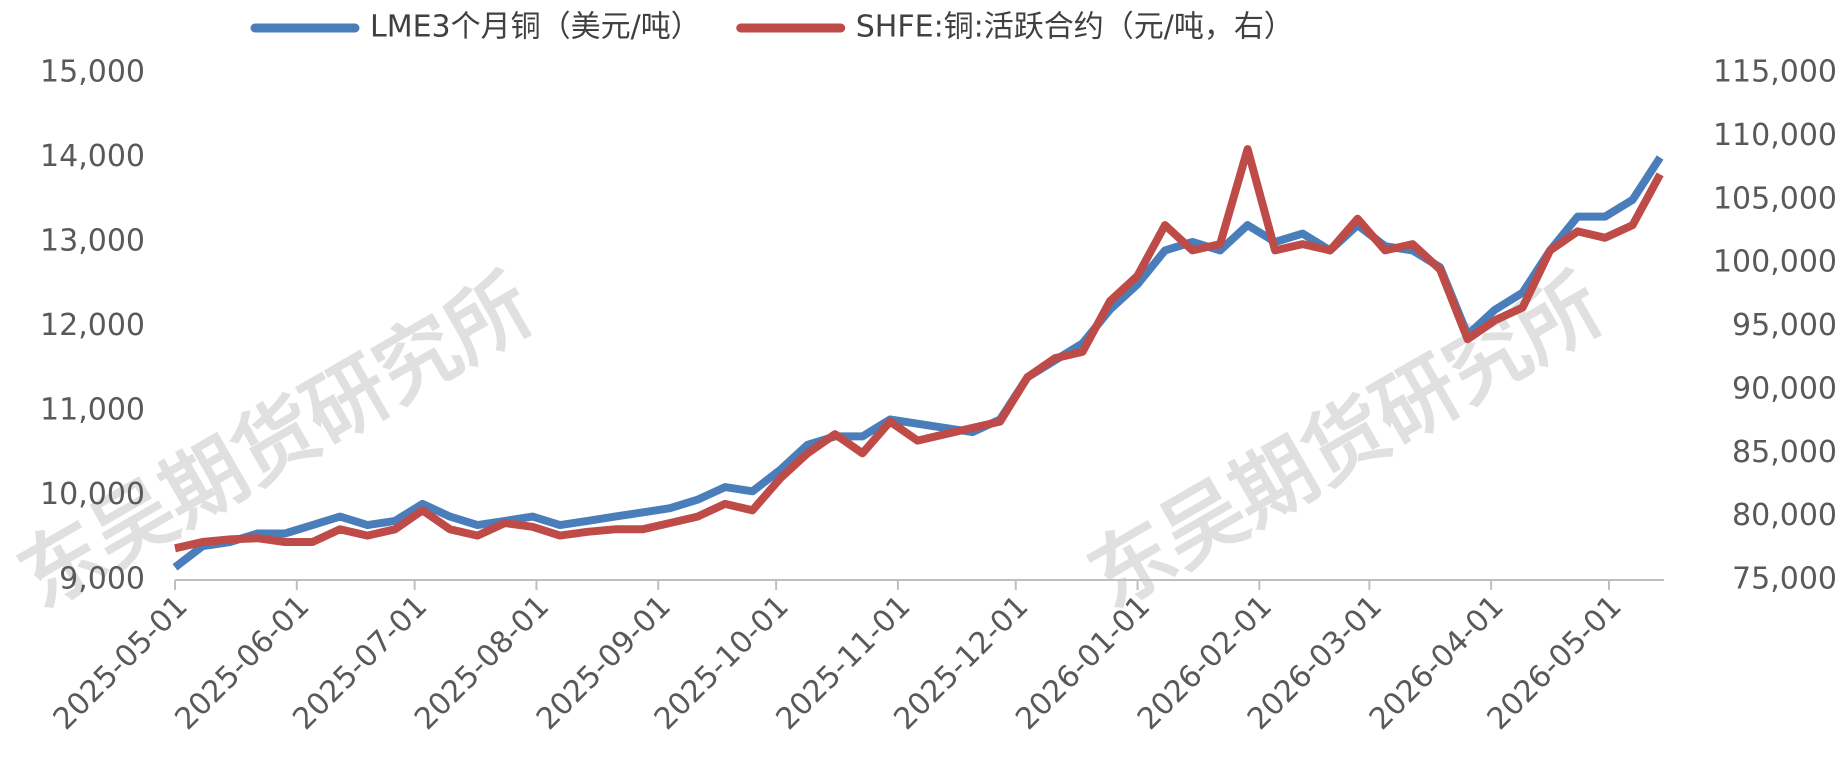  What do you see at coordinates (1775, 72) in the screenshot?
I see `y2-tick-label: 115,000` at bounding box center [1775, 72].